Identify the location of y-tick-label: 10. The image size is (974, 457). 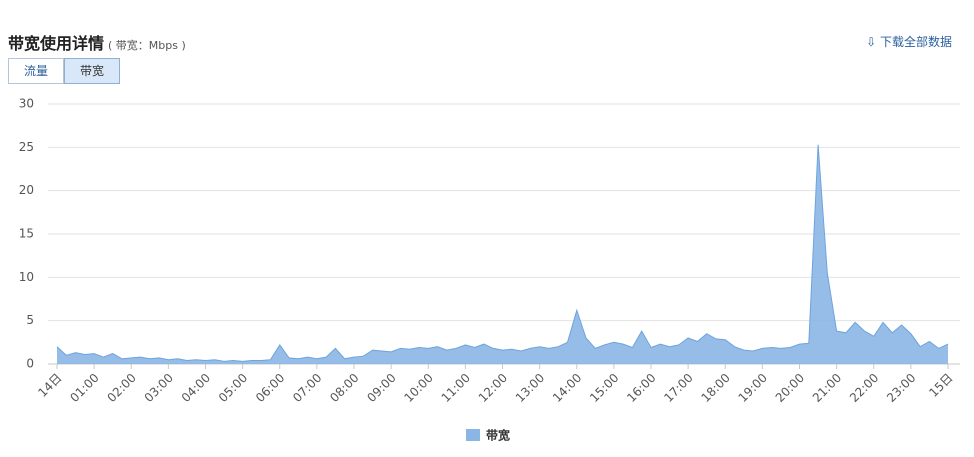
(26, 277).